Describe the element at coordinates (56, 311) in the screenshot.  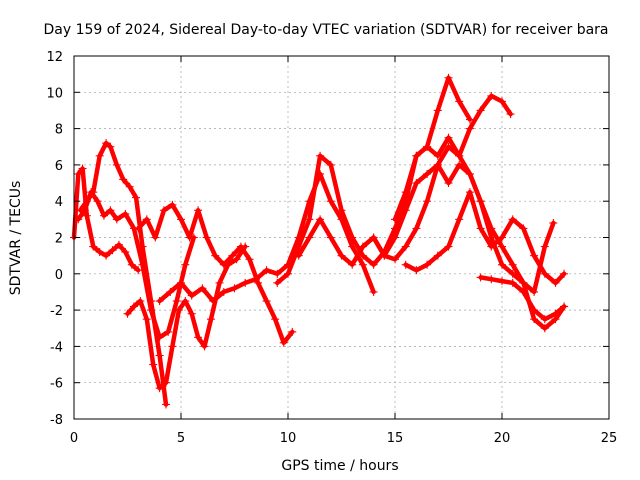
I see `y-tick-label: -2` at that location.